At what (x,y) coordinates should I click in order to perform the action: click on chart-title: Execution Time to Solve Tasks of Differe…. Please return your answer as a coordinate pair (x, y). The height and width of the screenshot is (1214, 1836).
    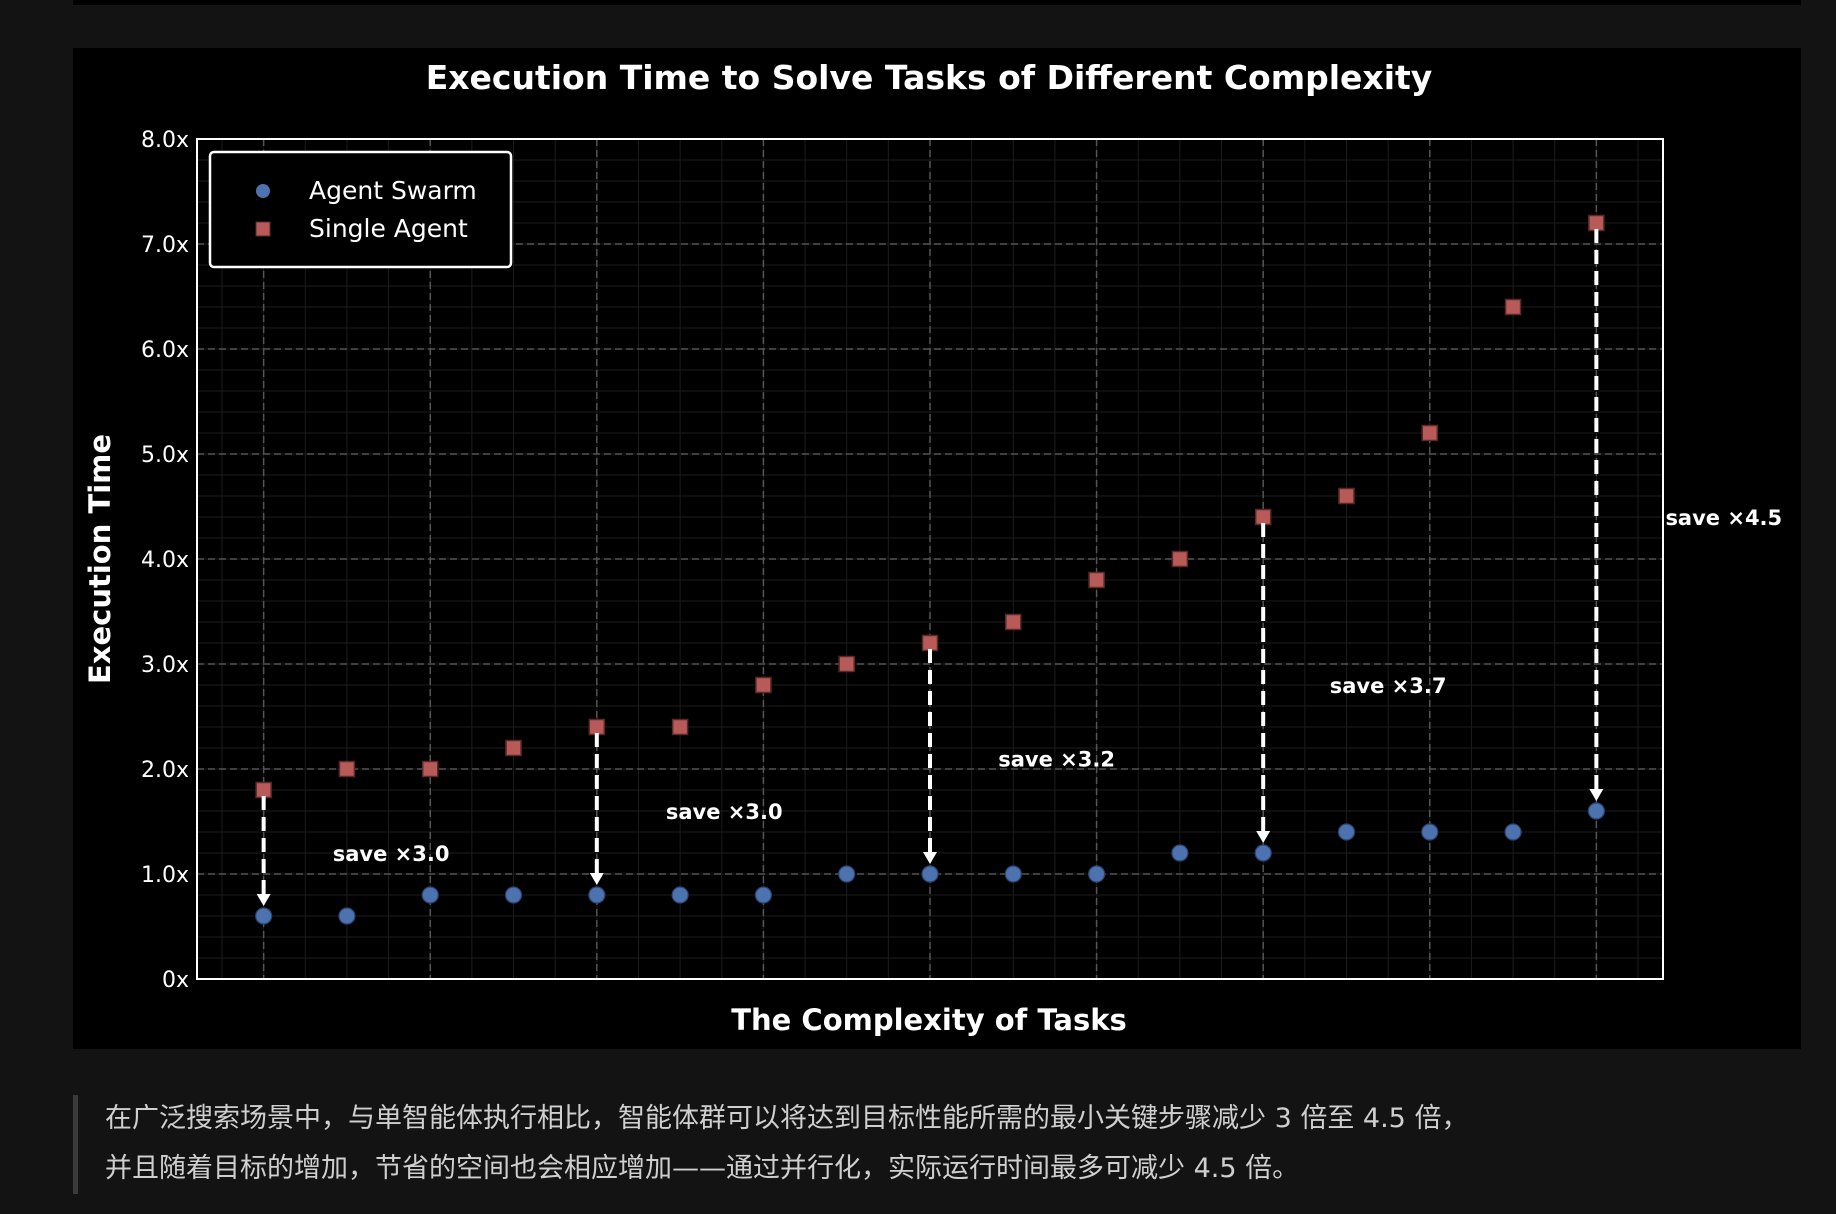
    Looking at the image, I should click on (929, 77).